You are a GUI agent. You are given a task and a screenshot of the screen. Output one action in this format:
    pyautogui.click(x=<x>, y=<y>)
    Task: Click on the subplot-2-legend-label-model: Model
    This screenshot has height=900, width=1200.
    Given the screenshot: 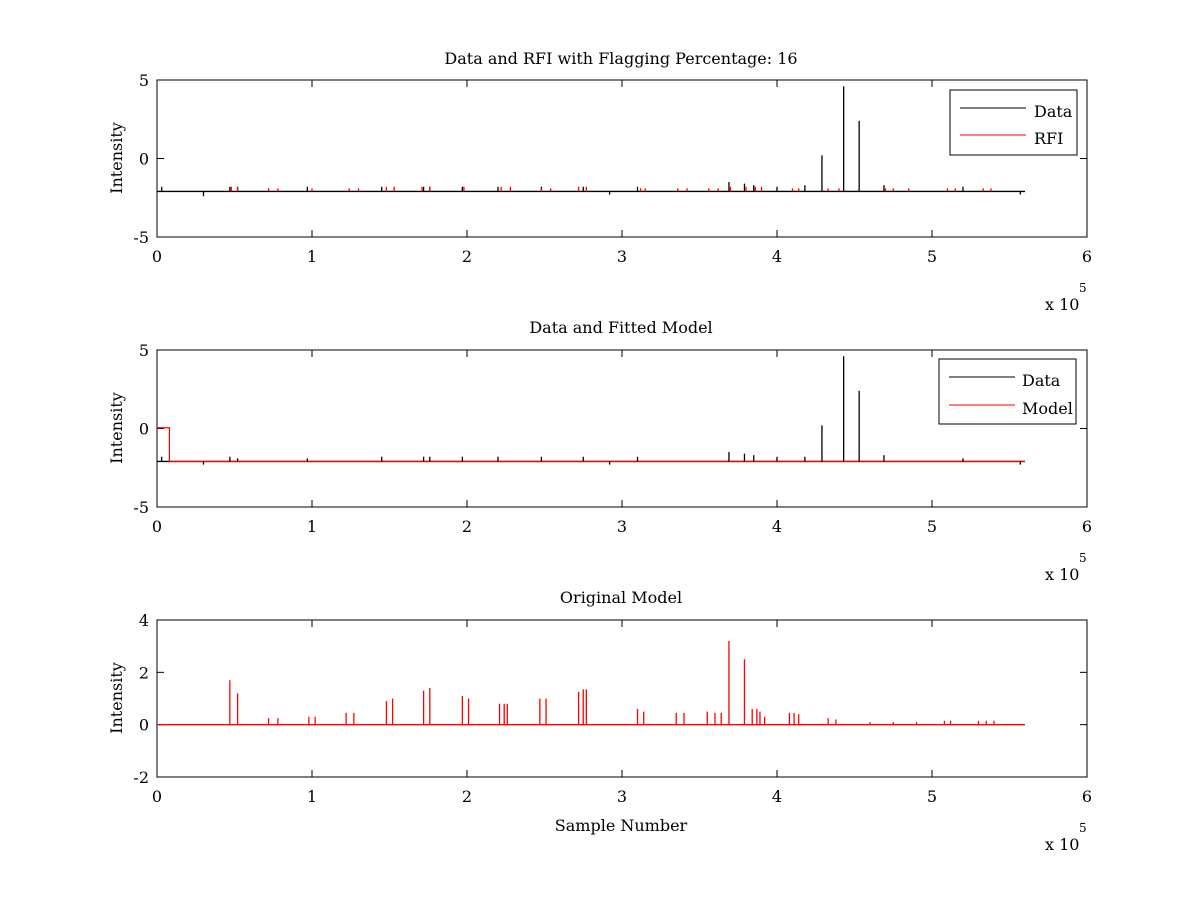 What is the action you would take?
    pyautogui.click(x=1047, y=408)
    